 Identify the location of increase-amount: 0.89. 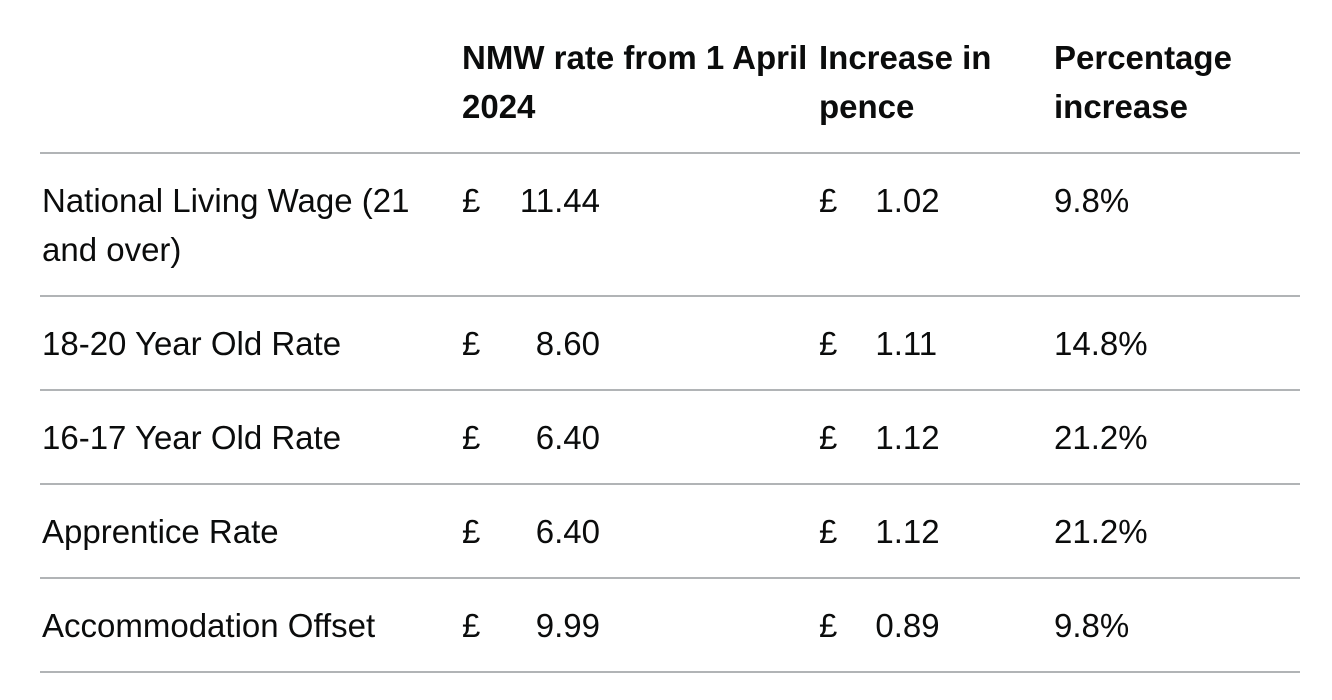
(907, 625).